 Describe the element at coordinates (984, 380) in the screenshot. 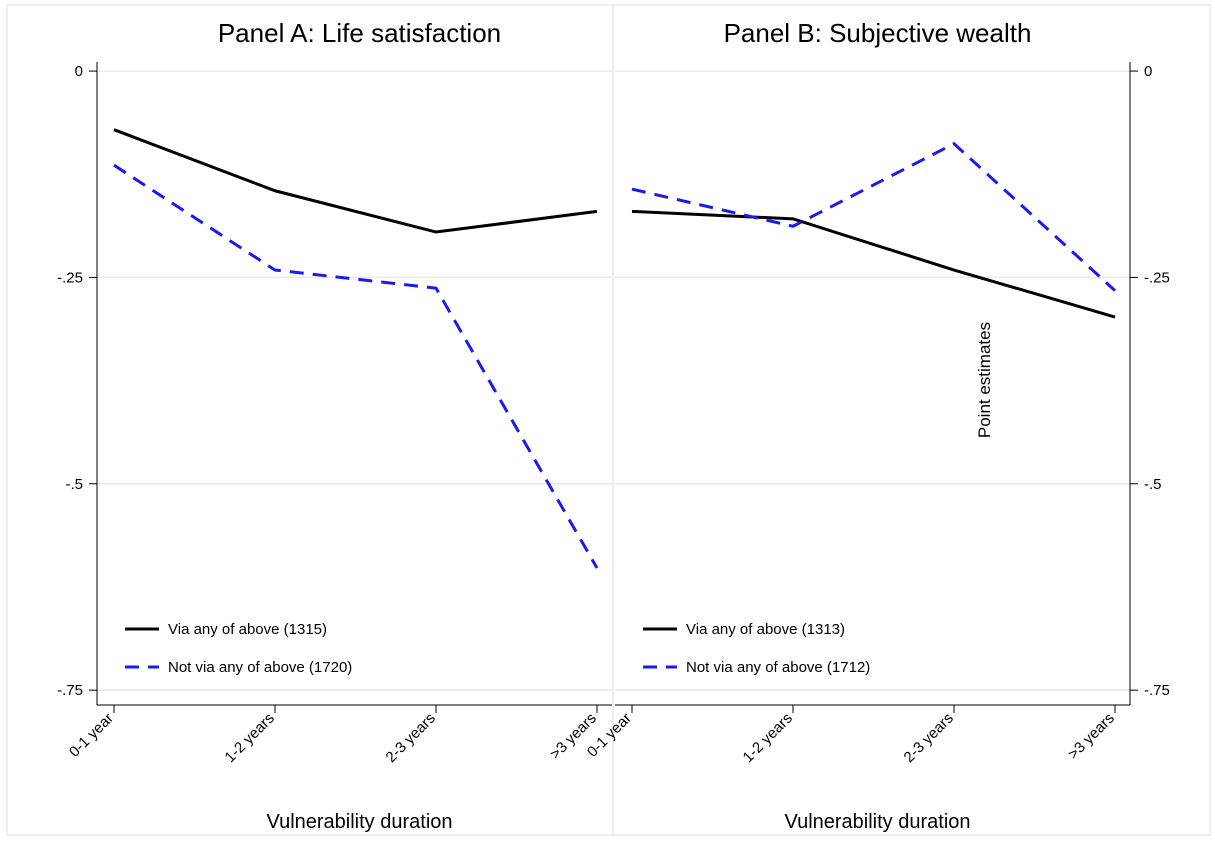

I see `annotation: Point estimates` at that location.